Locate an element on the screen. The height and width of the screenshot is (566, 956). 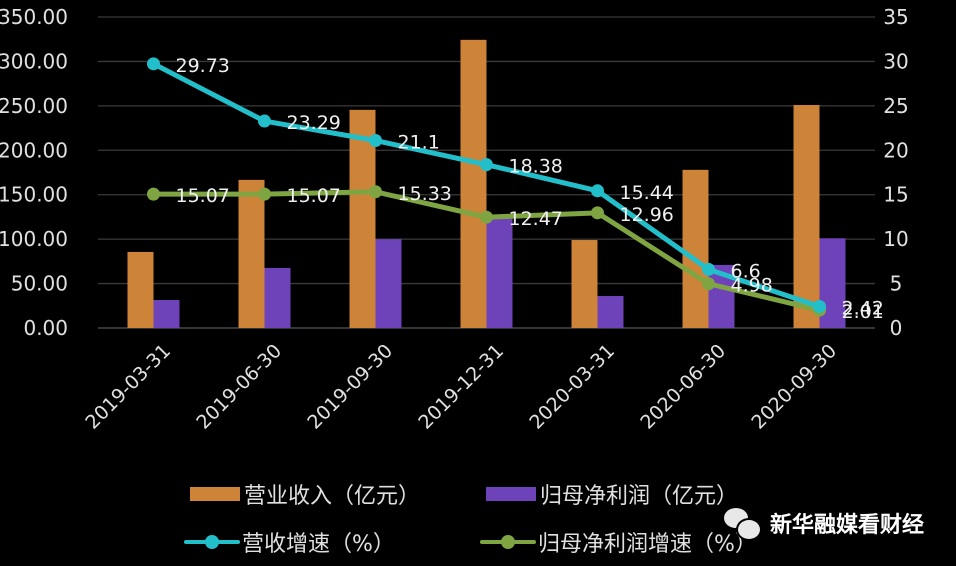
left-tick-label: 100.00 is located at coordinates (34, 239).